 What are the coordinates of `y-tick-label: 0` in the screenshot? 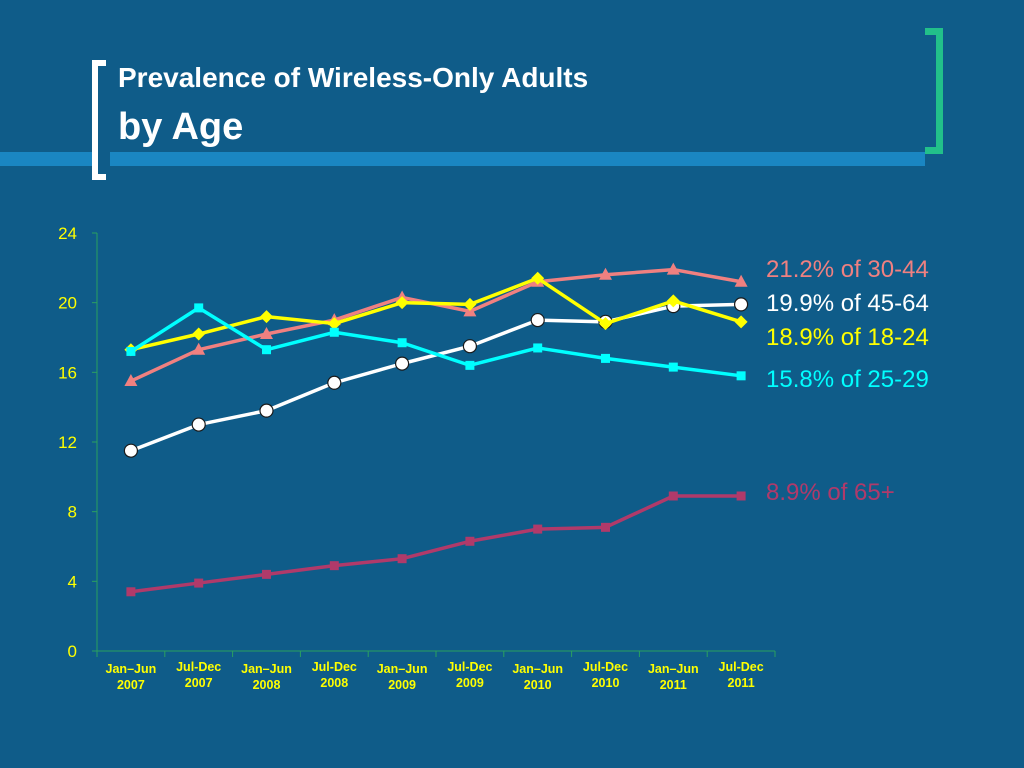 It's located at (72, 651).